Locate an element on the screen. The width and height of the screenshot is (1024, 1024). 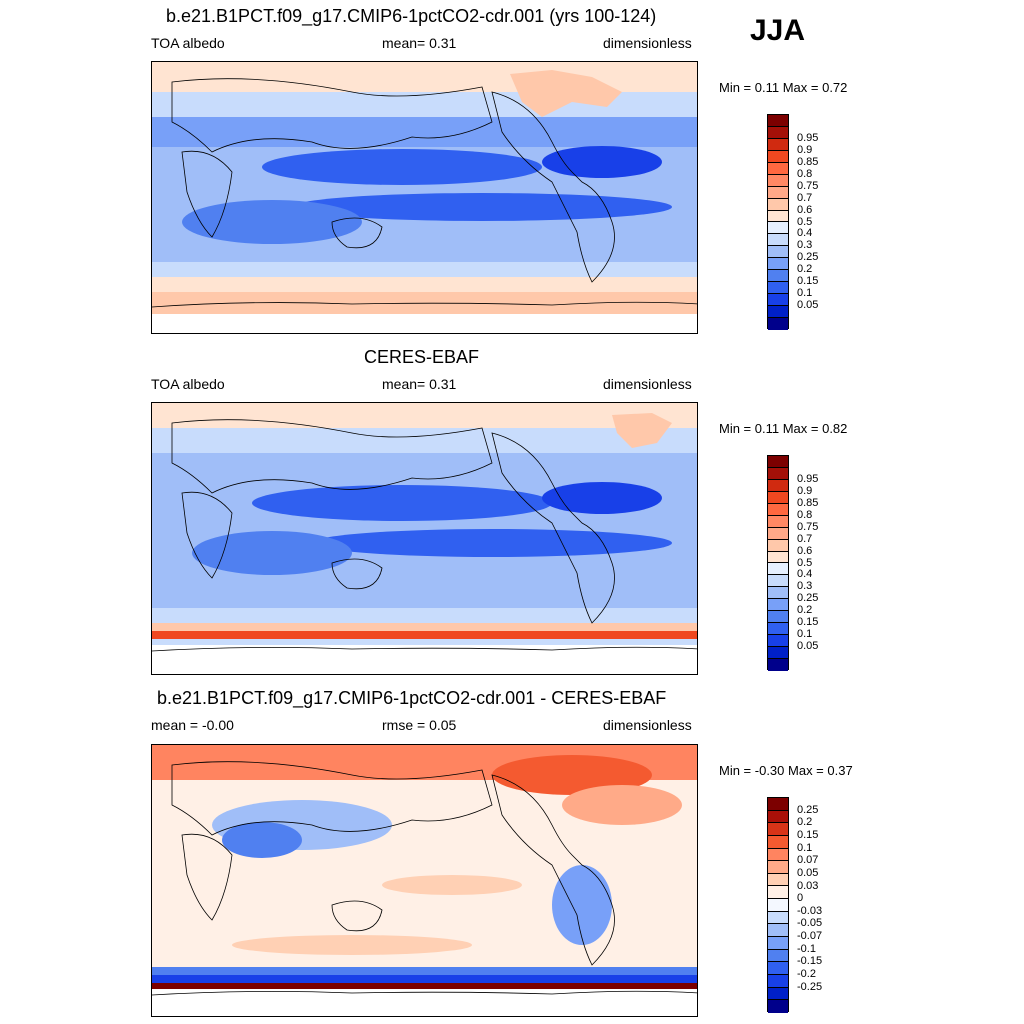
panel-3-map is located at coordinates (424, 880).